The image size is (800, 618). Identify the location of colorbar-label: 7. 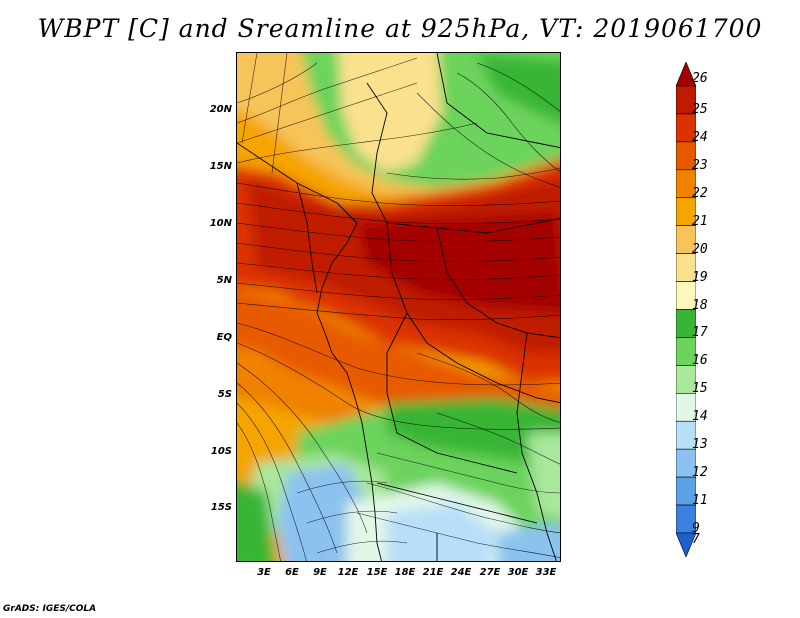
(696, 539).